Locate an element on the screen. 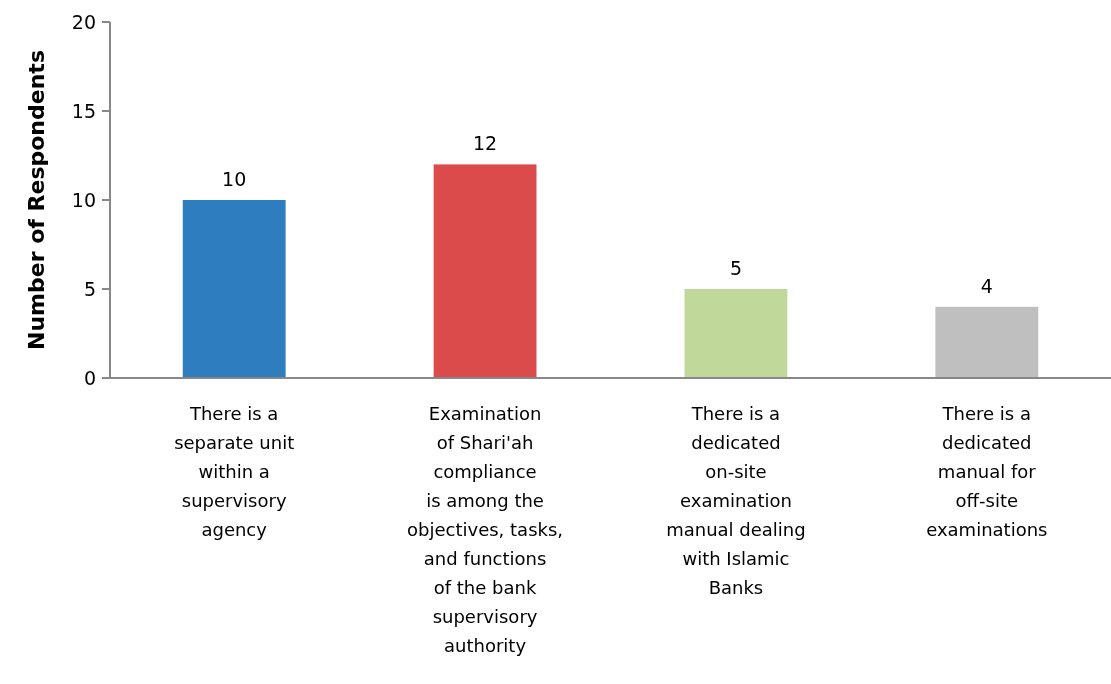 The height and width of the screenshot is (684, 1111). x-tick-label: There is a dedicated on-site examination manual dealing with Islamic Banks is located at coordinates (736, 500).